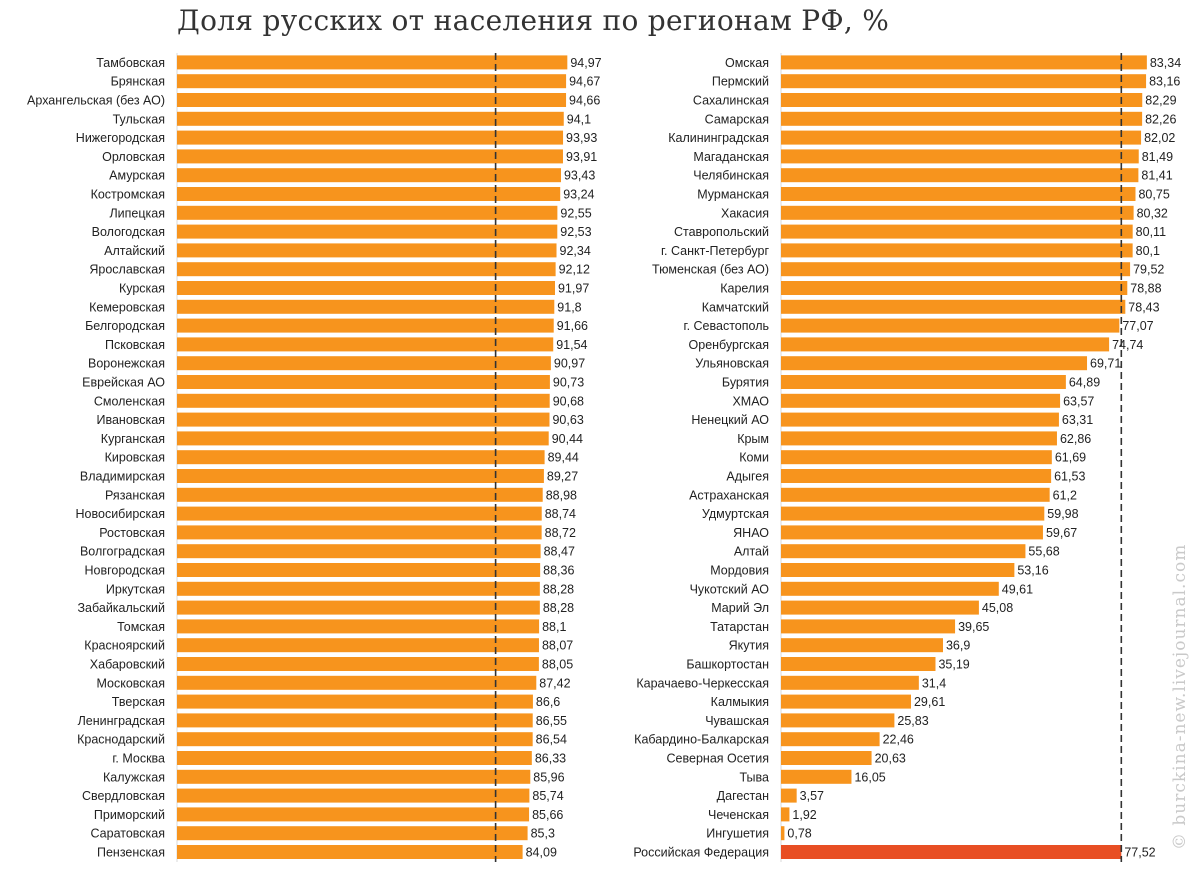 This screenshot has height=879, width=1200. Describe the element at coordinates (581, 138) in the screenshot. I see `left-value-label: 93,93` at that location.